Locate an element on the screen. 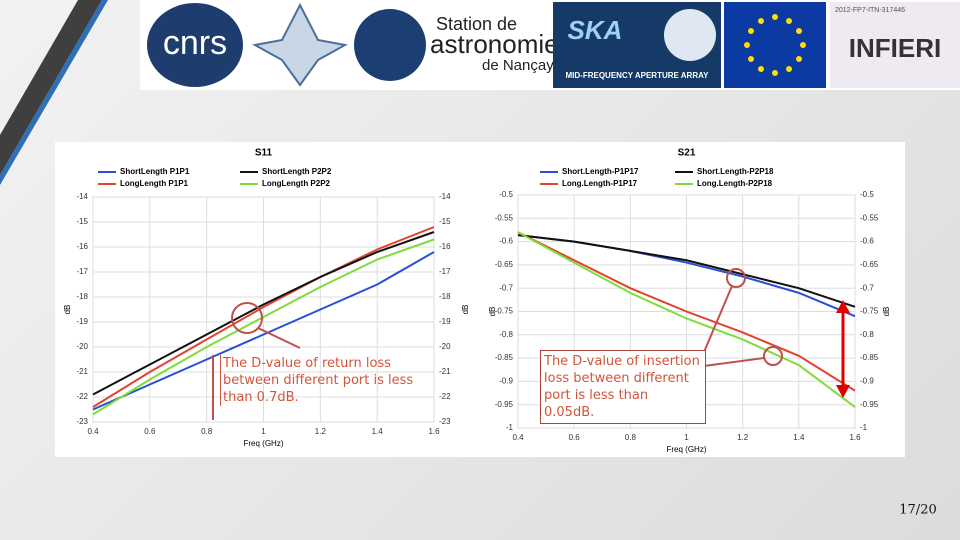 This screenshot has height=540, width=960. cnrs-text: cnrs is located at coordinates (195, 43).